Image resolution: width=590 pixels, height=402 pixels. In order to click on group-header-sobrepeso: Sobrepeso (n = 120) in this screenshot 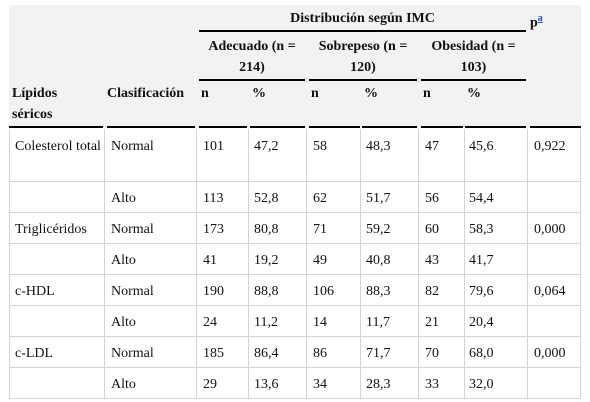, I will do `click(363, 57)`.